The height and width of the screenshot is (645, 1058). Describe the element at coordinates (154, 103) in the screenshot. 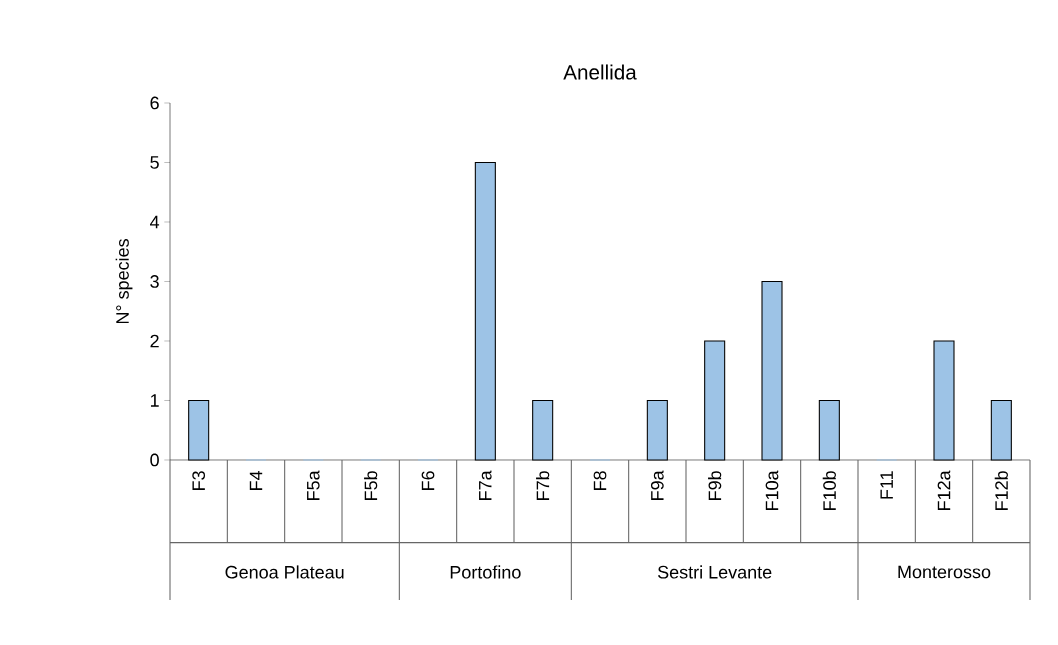

I see `y-tick-label: 6` at that location.